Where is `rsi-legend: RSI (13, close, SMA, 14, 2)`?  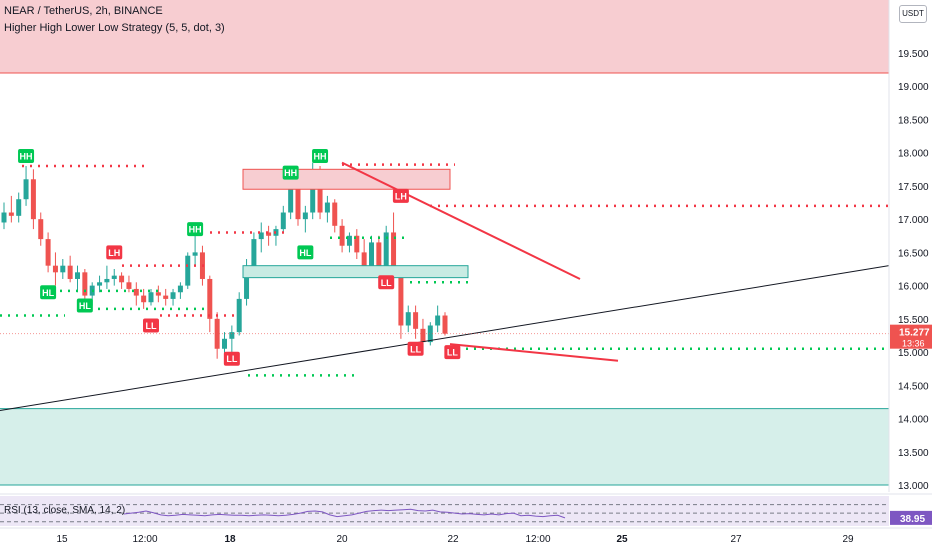
rsi-legend: RSI (13, close, SMA, 14, 2) is located at coordinates (65, 510).